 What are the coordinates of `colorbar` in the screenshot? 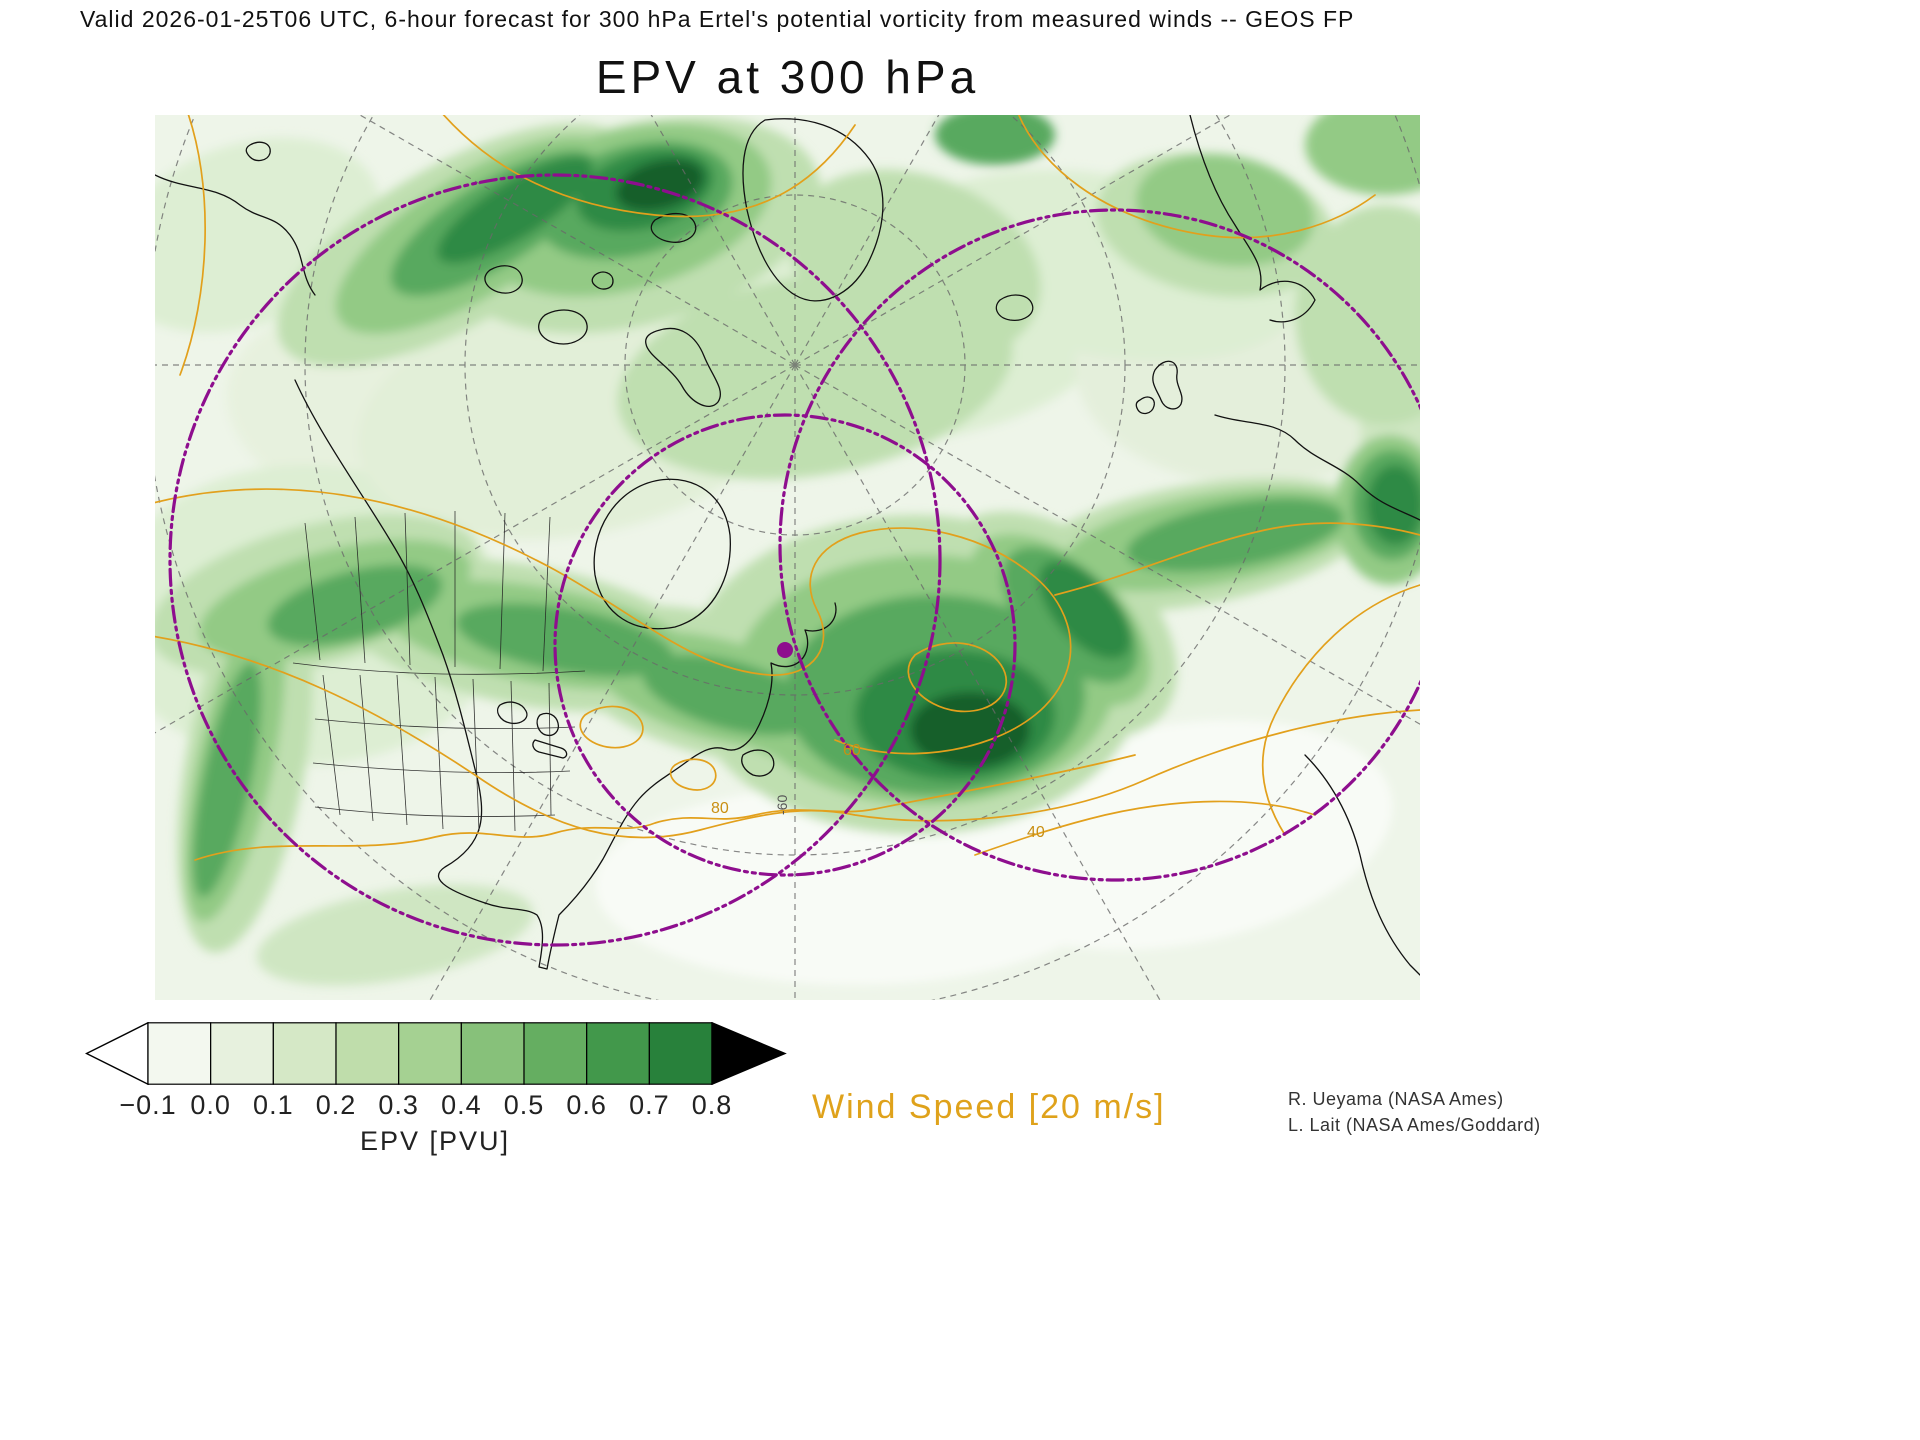 It's located at (436, 1053).